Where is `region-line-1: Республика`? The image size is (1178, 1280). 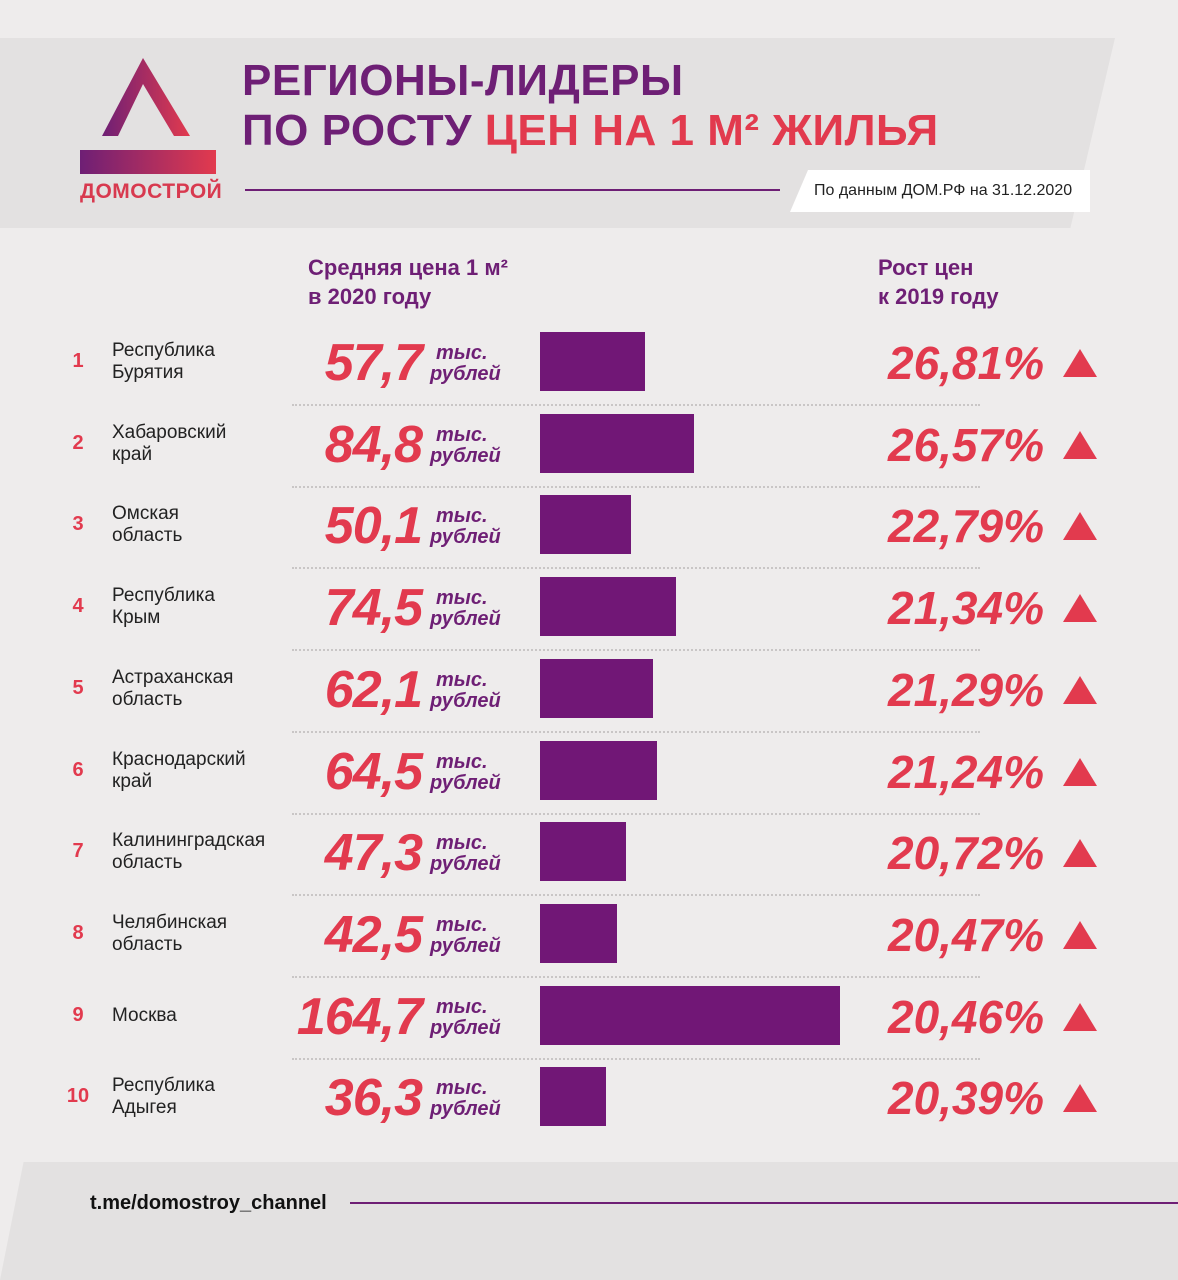
region-line-1: Республика is located at coordinates (163, 350).